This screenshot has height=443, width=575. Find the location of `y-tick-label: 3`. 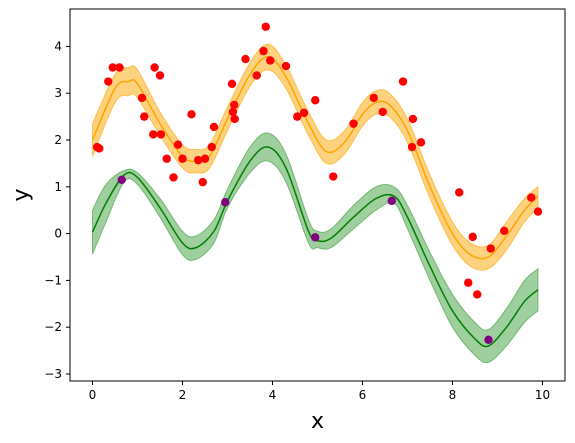

y-tick-label: 3 is located at coordinates (58, 93).